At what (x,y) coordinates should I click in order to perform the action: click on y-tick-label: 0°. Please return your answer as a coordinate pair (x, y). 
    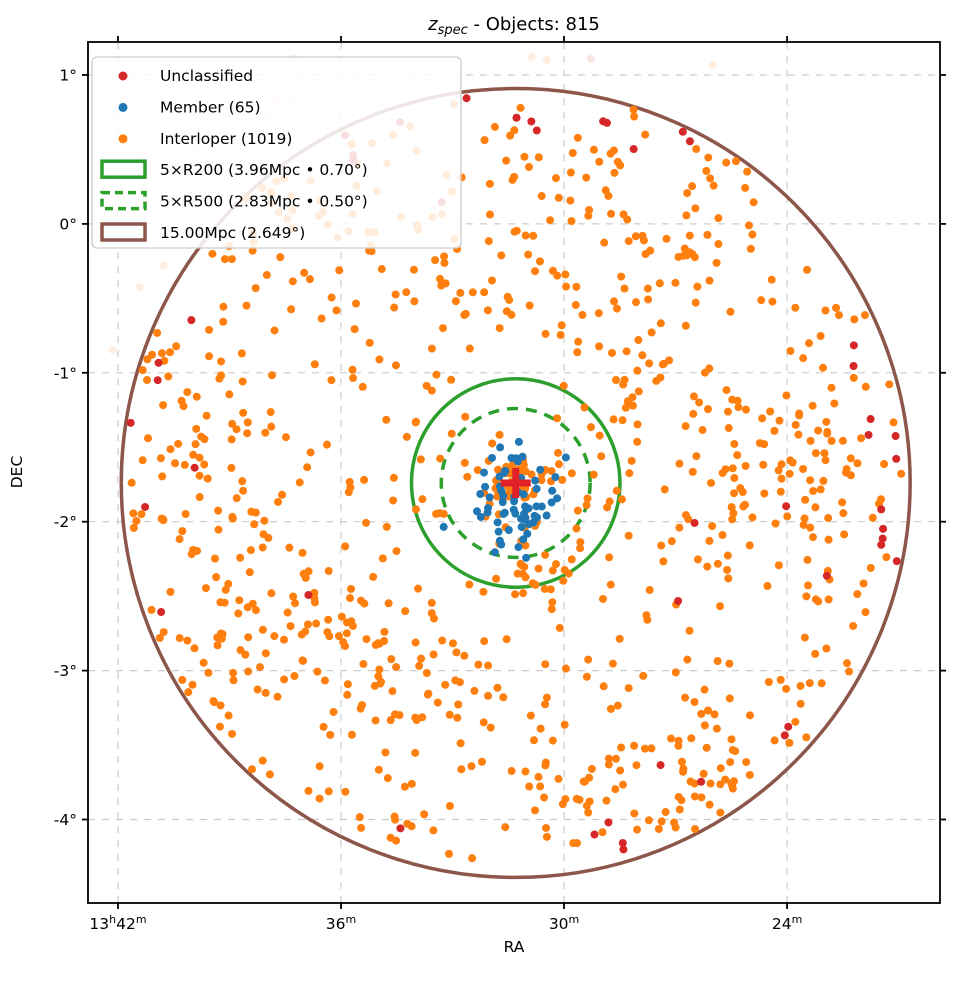
    Looking at the image, I should click on (68, 224).